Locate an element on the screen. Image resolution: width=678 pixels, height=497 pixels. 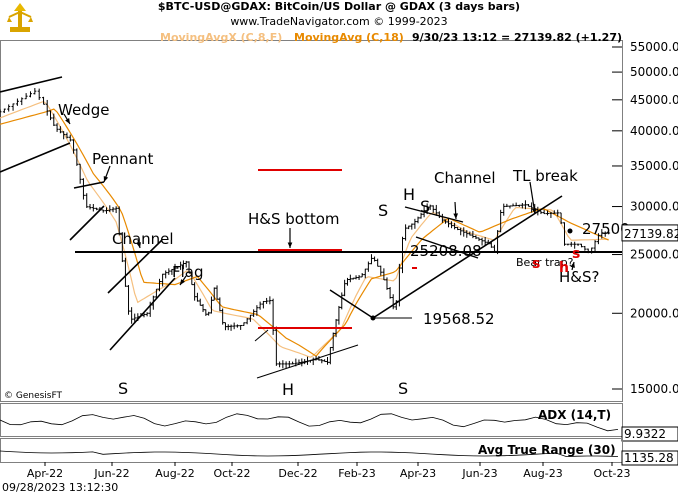
ma-fast-legend: MovingAvgX (C,8,F) is located at coordinates (221, 37).